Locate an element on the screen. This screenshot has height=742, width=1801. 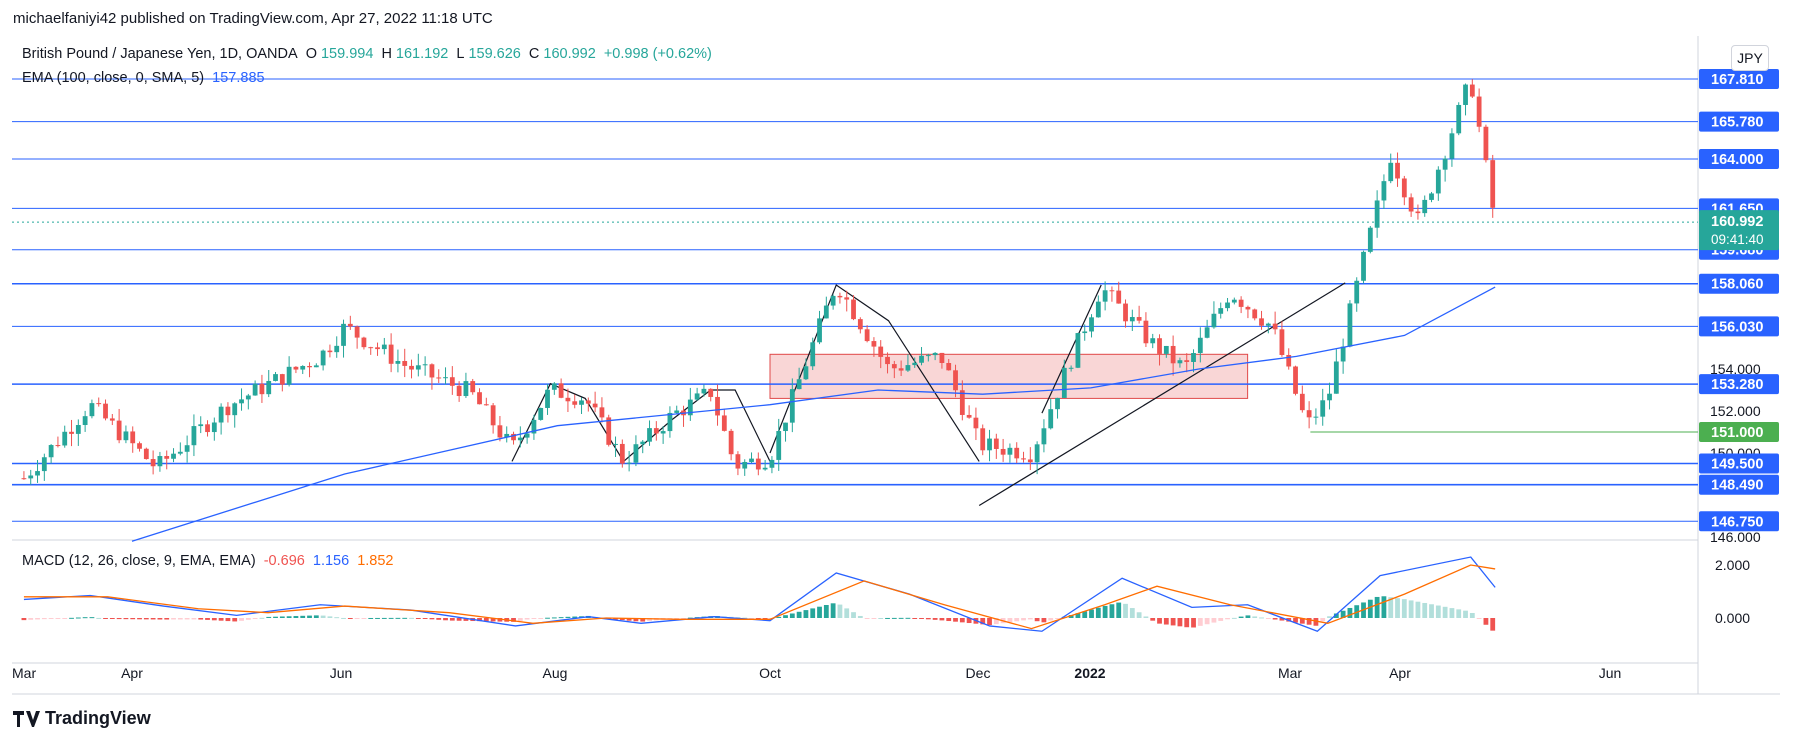
brand-name: TradingView is located at coordinates (98, 718).